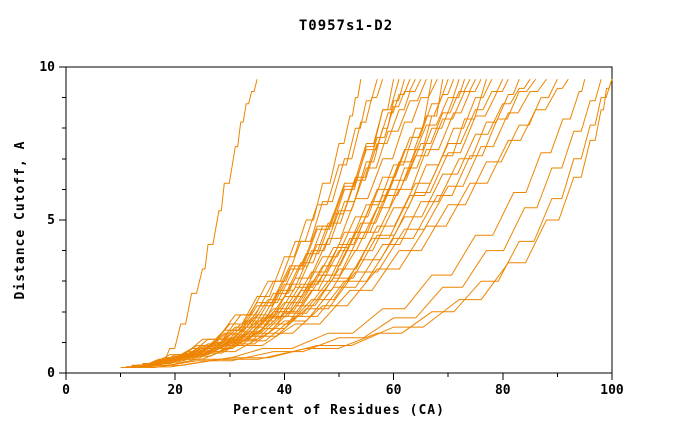 The width and height of the screenshot is (680, 440). I want to click on x-tick-label: 40, so click(285, 390).